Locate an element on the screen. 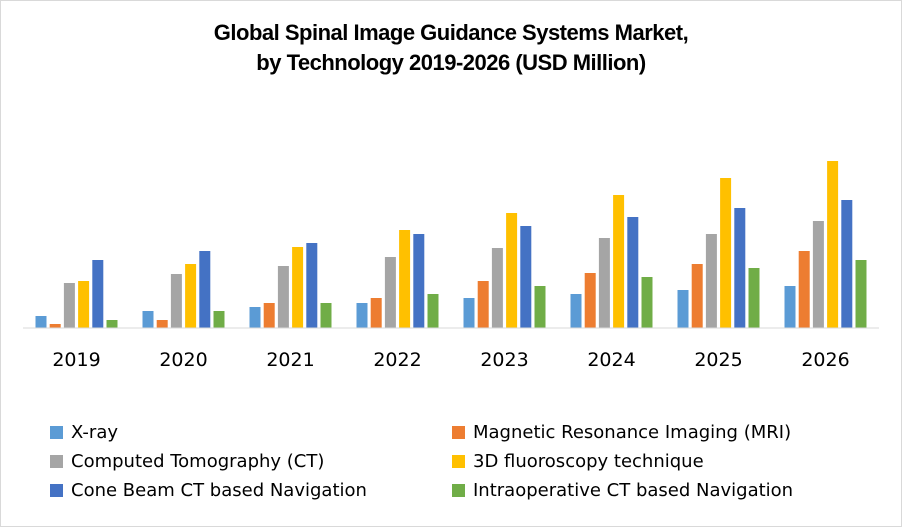 Image resolution: width=902 pixels, height=527 pixels. legend-item-mri: Magnetic Resonance Imaging (MRI) is located at coordinates (621, 432).